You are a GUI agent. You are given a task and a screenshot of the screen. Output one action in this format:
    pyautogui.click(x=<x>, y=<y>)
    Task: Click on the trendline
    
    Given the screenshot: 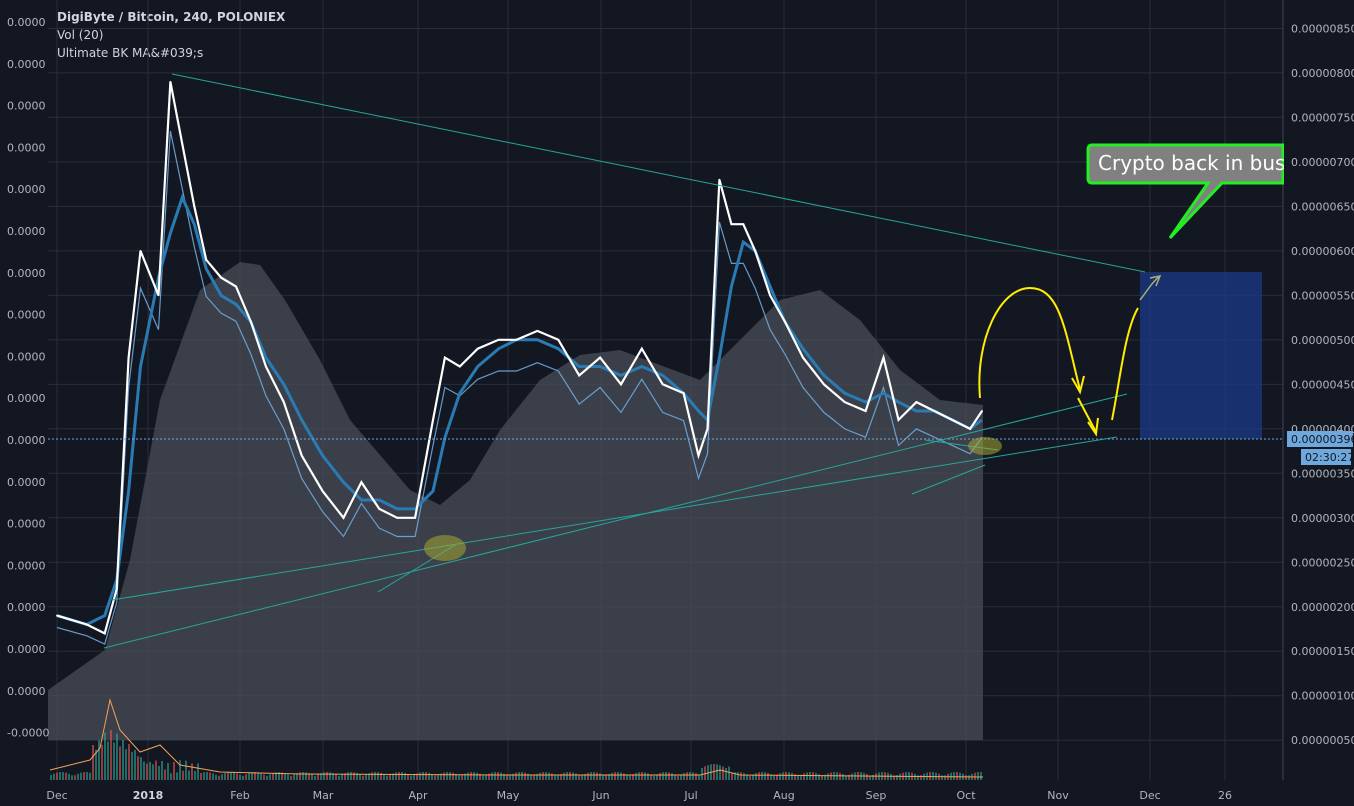 What is the action you would take?
    pyautogui.click(x=948, y=479)
    